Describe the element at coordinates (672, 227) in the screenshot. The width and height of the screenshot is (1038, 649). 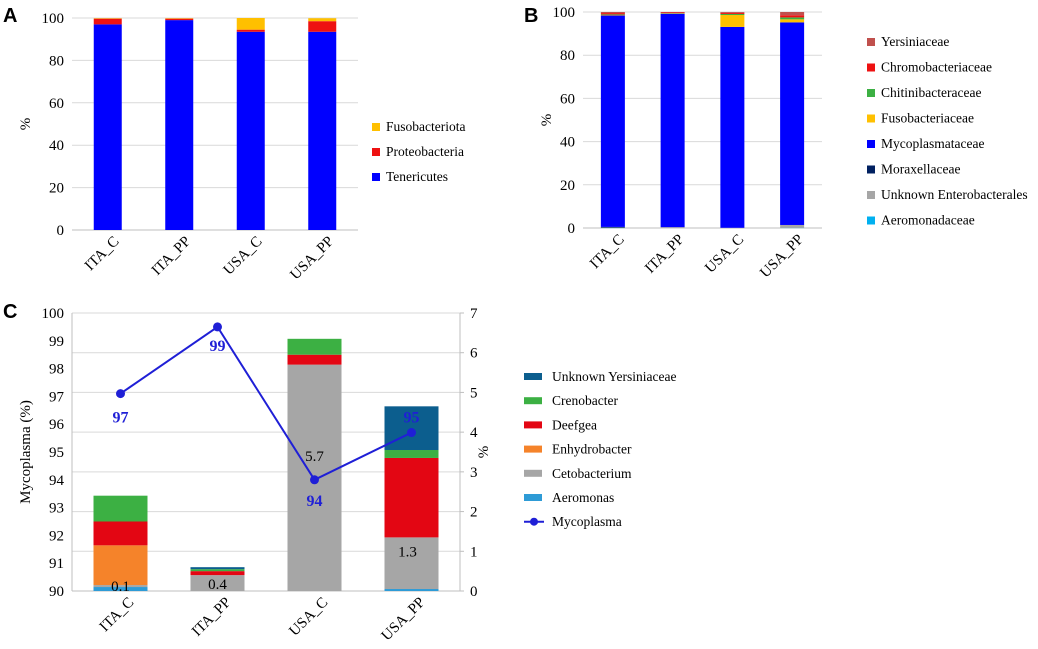
I see `bar-b-ita-pp-unknown-enterobacterales` at that location.